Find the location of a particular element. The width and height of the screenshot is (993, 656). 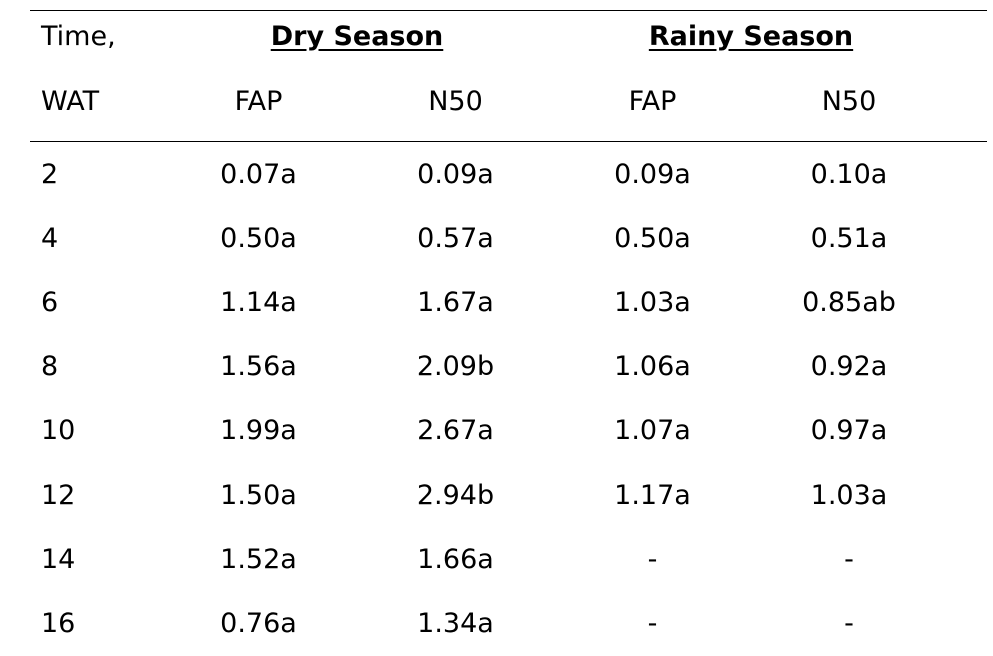

table-row: 14 1.52a 1.66a - - is located at coordinates (508, 559).